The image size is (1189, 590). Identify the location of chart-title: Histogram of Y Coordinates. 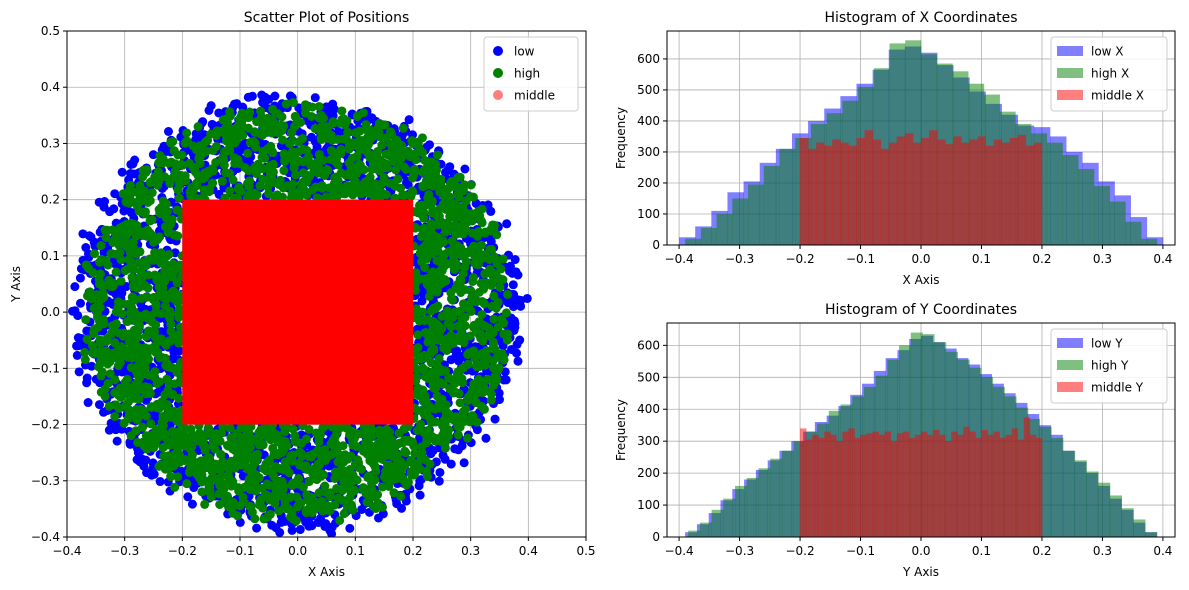
(921, 310).